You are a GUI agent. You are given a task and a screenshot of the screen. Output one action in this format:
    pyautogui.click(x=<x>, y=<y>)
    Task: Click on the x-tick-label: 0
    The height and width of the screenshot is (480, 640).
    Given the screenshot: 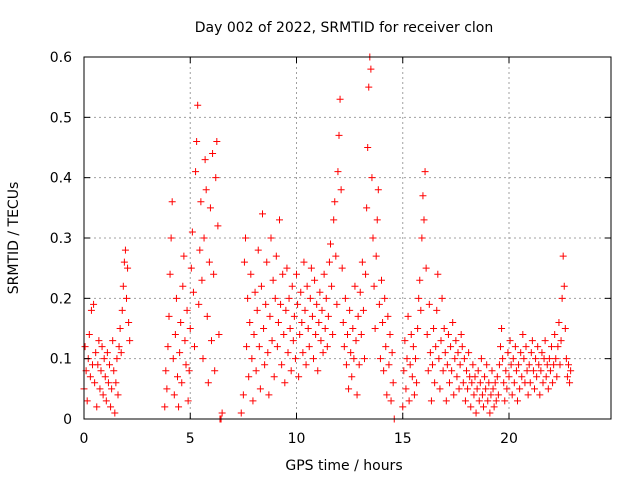 What is the action you would take?
    pyautogui.click(x=84, y=439)
    